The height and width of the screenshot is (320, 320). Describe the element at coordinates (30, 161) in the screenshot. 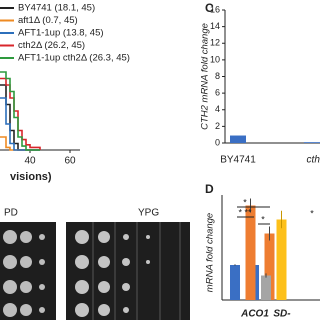

I see `x-tick-label: 40` at that location.